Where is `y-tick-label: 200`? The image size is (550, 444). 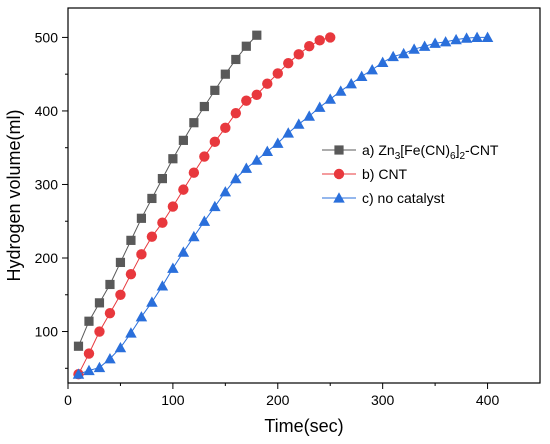 y-tick-label: 200 is located at coordinates (47, 258).